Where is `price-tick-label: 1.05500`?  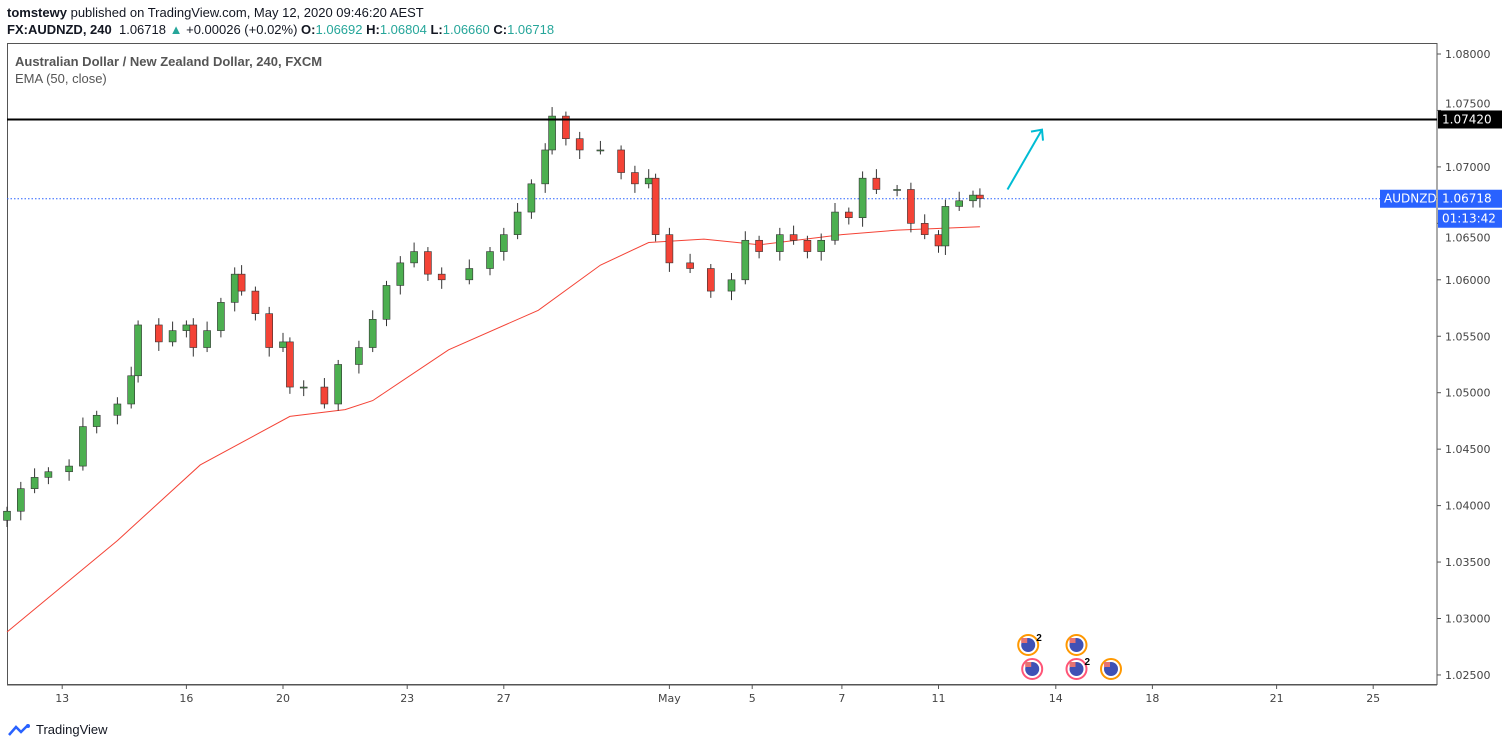 price-tick-label: 1.05500 is located at coordinates (1468, 336).